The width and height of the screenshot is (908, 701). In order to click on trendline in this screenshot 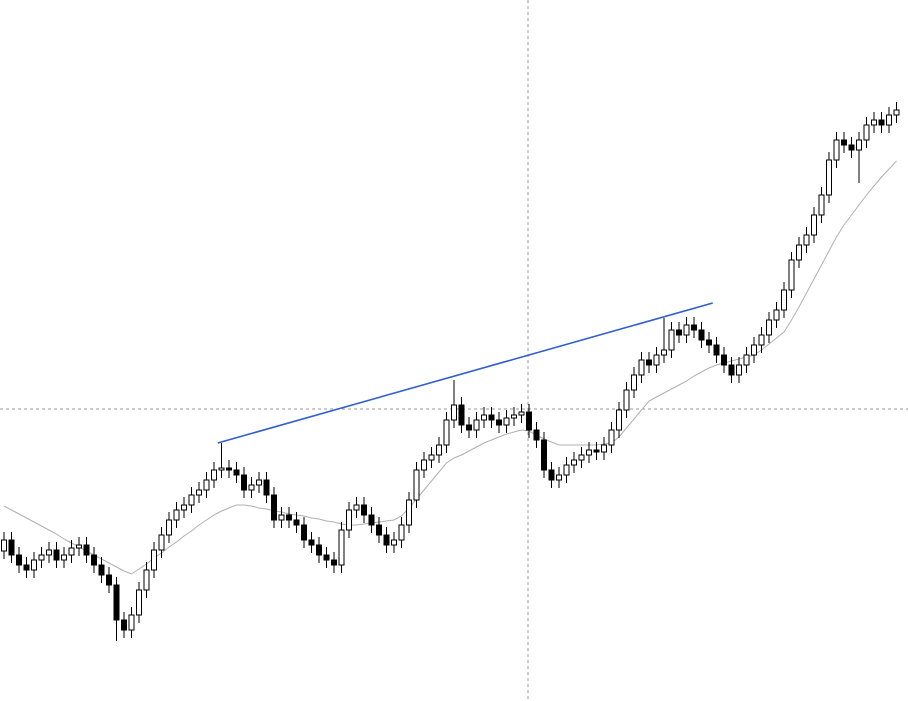, I will do `click(465, 373)`.